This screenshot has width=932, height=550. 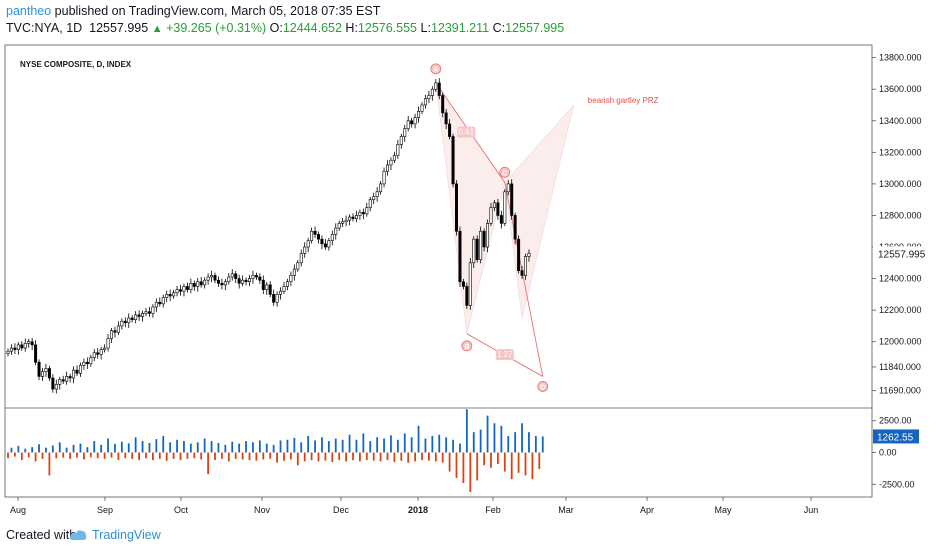 What do you see at coordinates (542, 387) in the screenshot?
I see `point-label: D` at bounding box center [542, 387].